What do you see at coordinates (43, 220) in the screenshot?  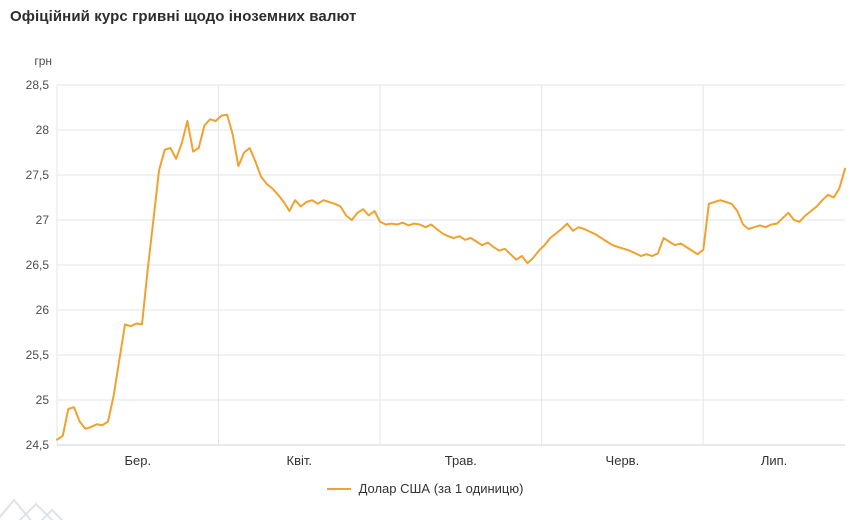 I see `y-tick-label: 27` at bounding box center [43, 220].